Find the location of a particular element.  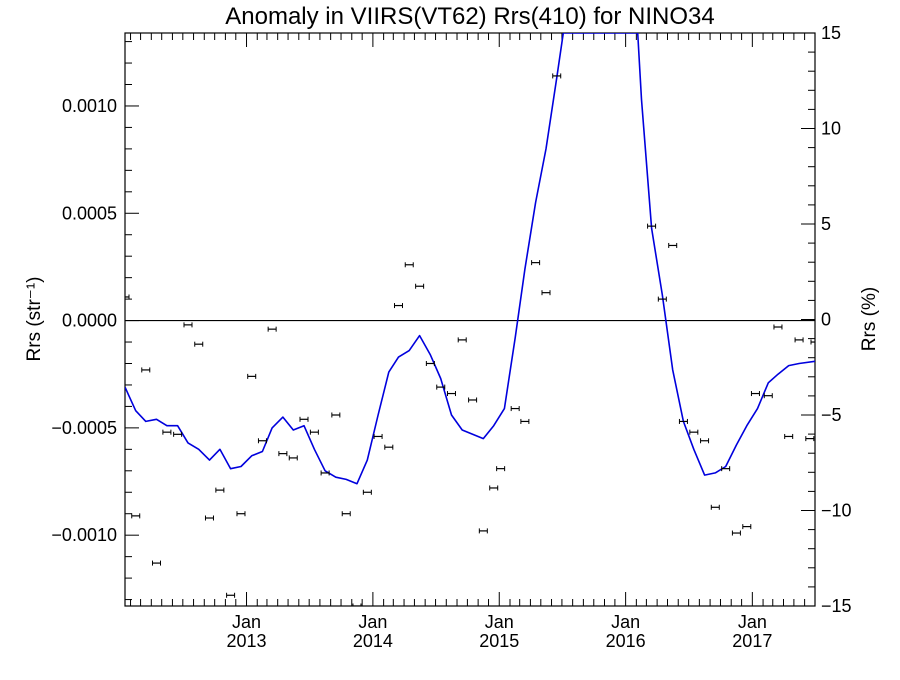

left-tick-label: −0.0005 is located at coordinates (84, 428).